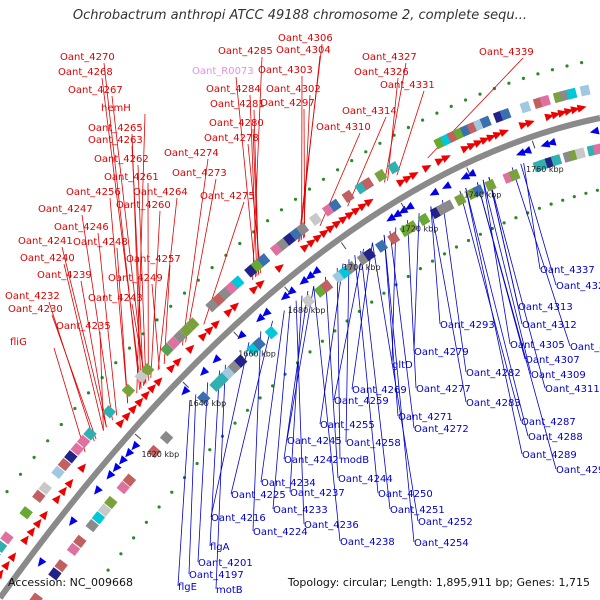  What do you see at coordinates (317, 493) in the screenshot?
I see `reverse-gene-label: Oant_4237` at bounding box center [317, 493].